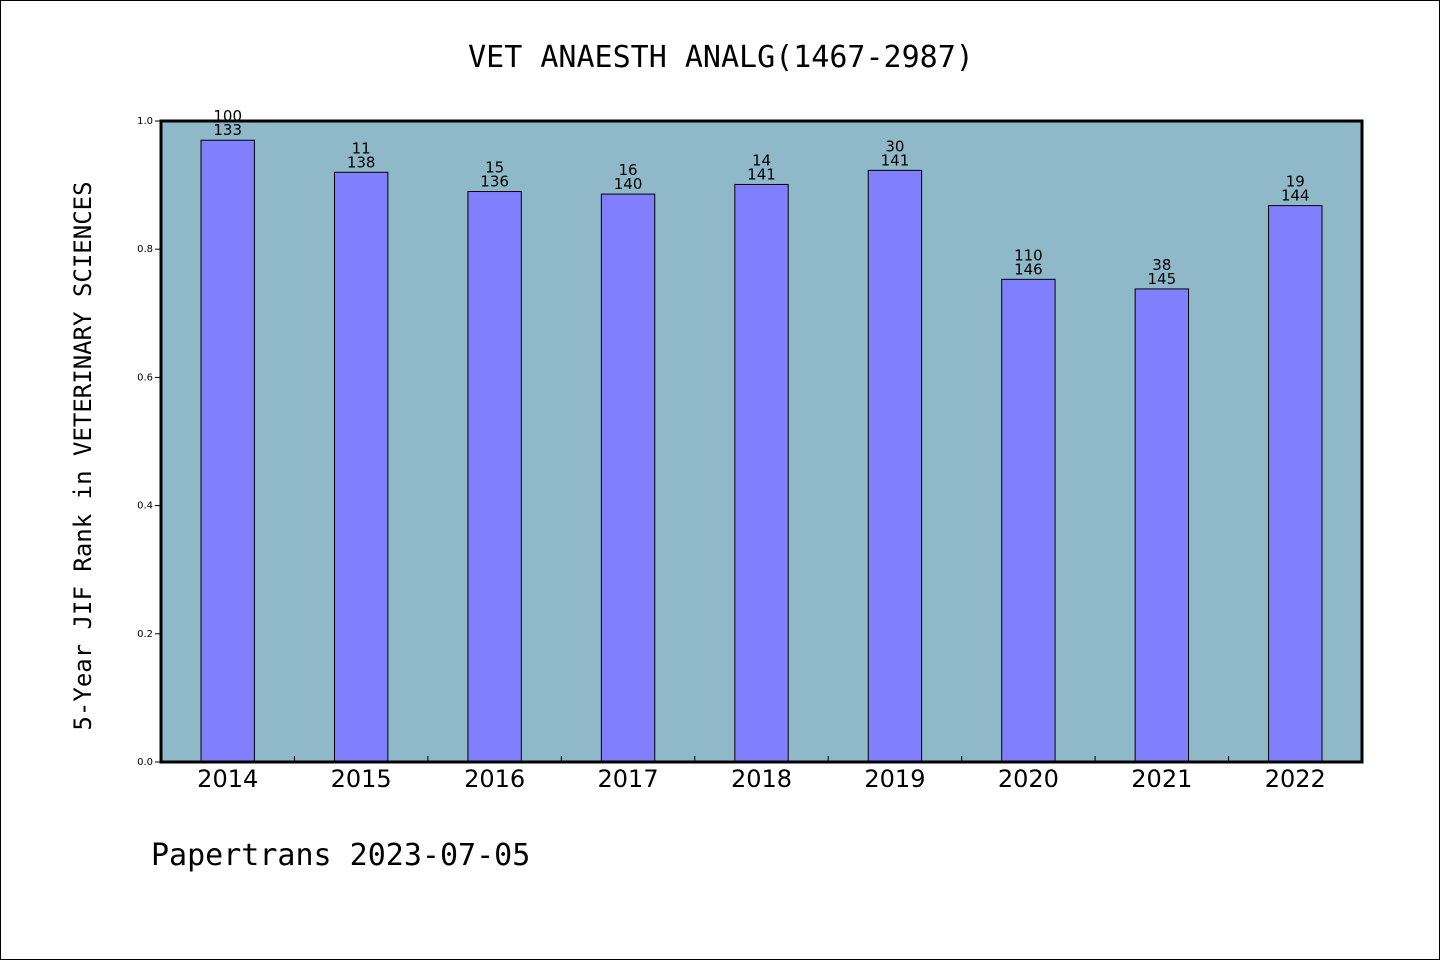  What do you see at coordinates (628, 779) in the screenshot?
I see `x-tick-label: 2017` at bounding box center [628, 779].